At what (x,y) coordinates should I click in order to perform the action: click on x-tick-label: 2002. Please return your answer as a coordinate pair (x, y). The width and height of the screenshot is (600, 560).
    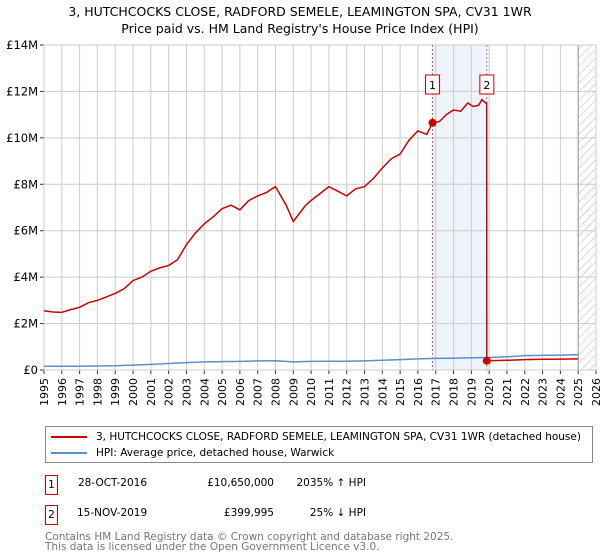
    Looking at the image, I should click on (169, 392).